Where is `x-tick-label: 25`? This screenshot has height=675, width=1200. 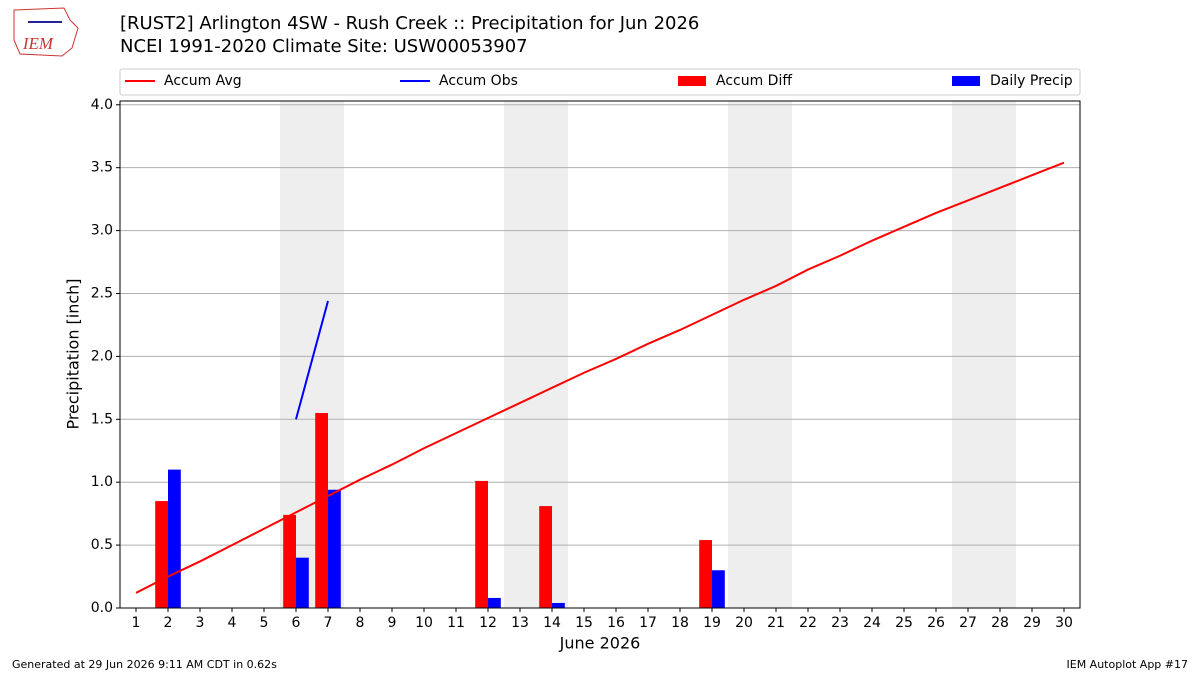
x-tick-label: 25 is located at coordinates (904, 623).